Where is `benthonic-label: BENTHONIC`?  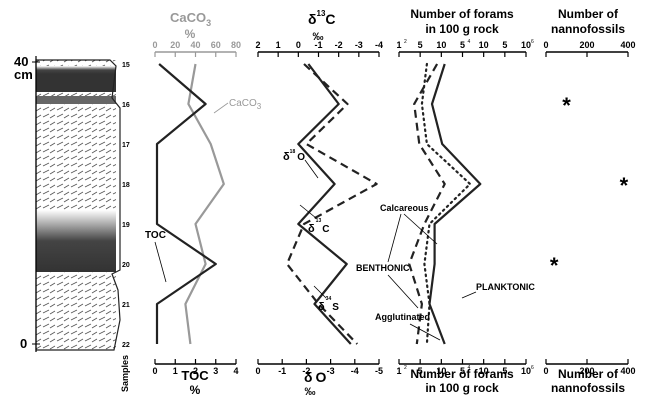 benthonic-label: BENTHONIC is located at coordinates (383, 268).